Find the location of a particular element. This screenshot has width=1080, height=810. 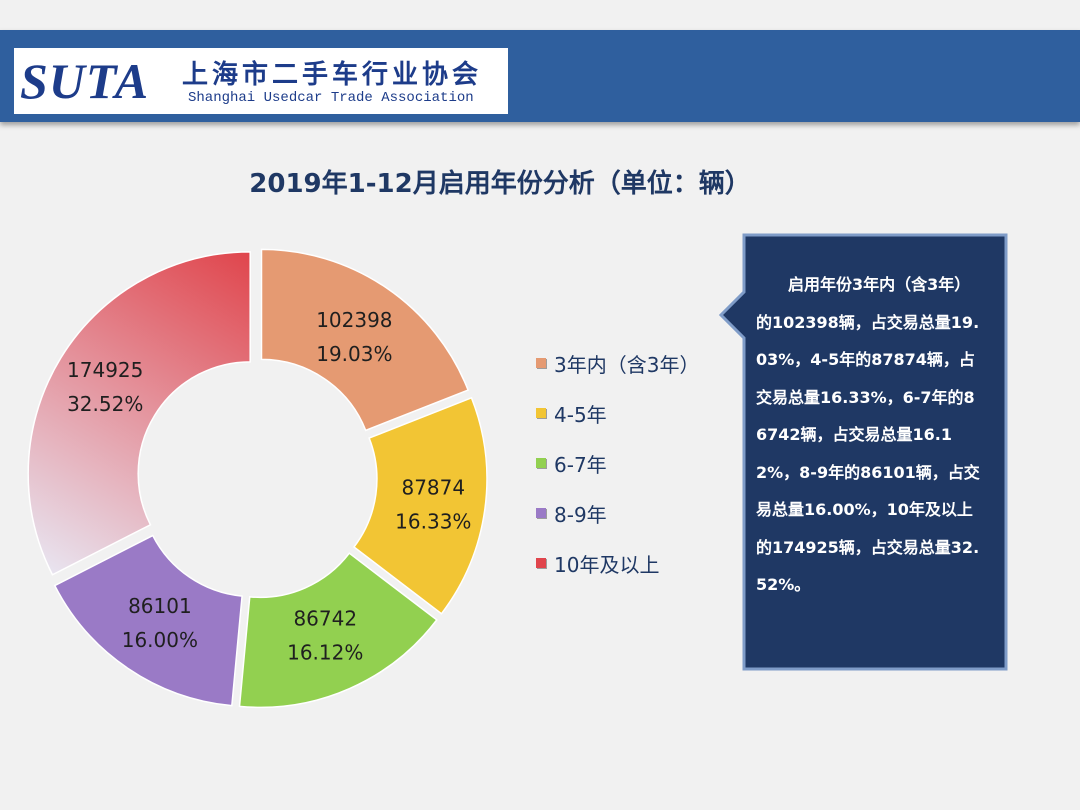

slice-10-years-plus is located at coordinates (139, 413).